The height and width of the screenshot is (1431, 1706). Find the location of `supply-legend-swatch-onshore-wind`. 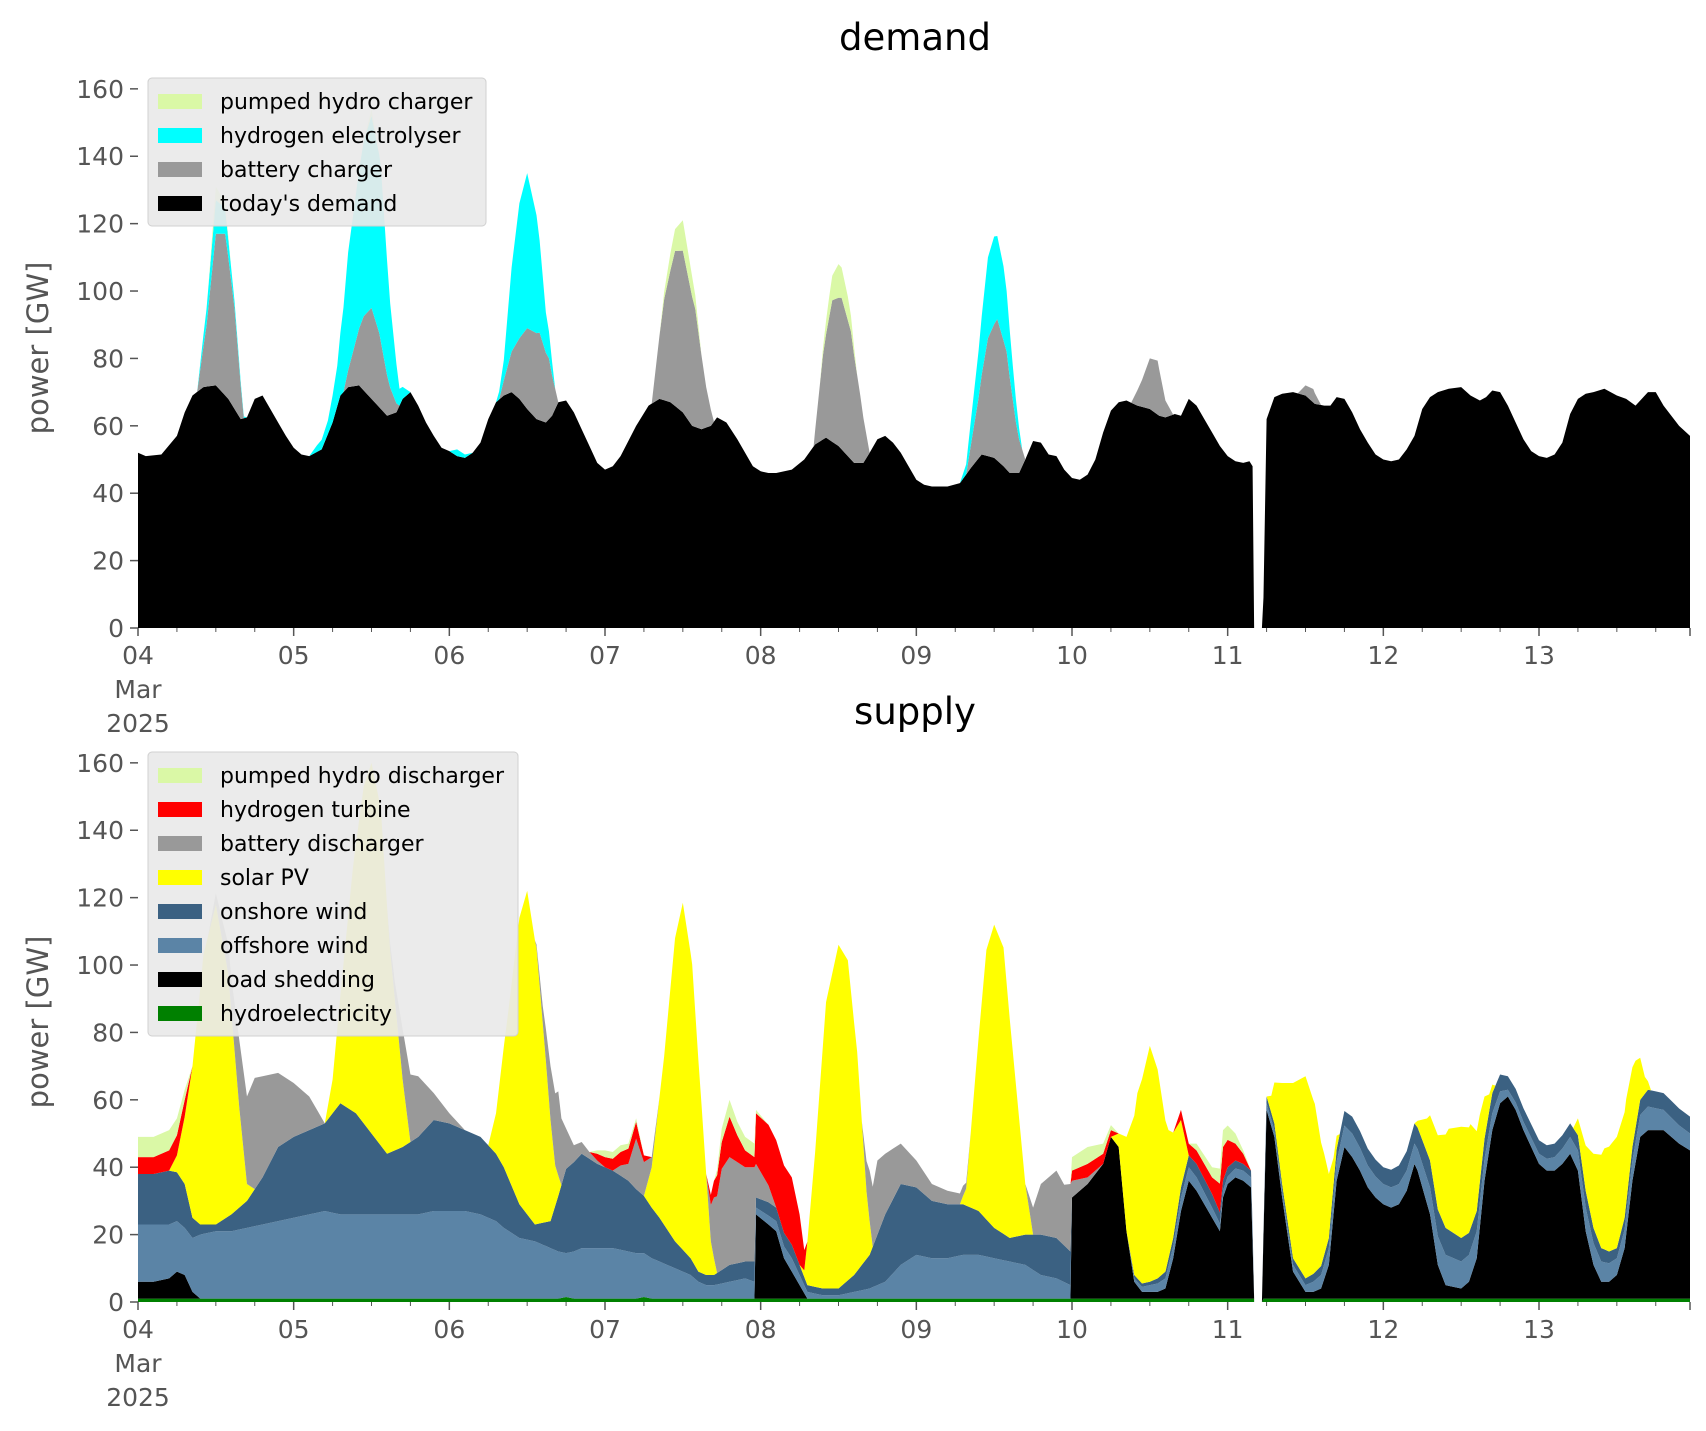

supply-legend-swatch-onshore-wind is located at coordinates (180, 911).